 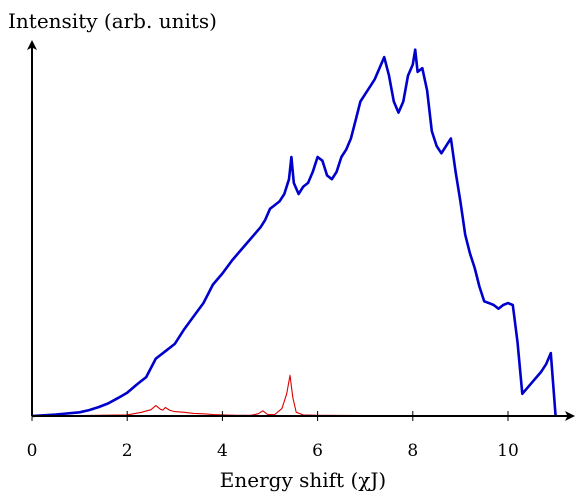 I want to click on x-tick-label: 2, so click(x=127, y=451).